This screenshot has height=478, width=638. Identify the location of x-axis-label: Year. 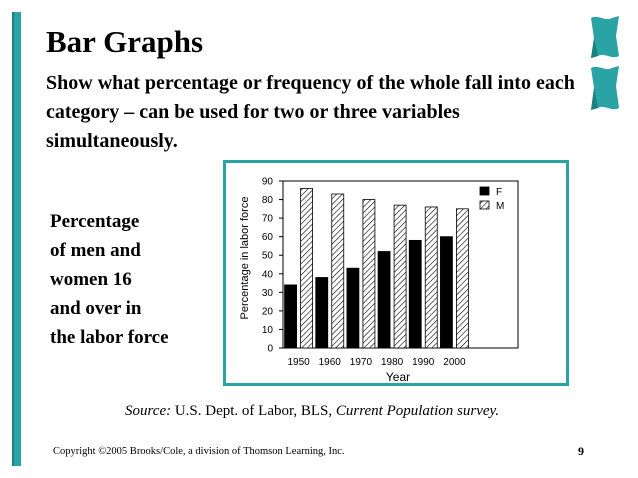
(398, 376).